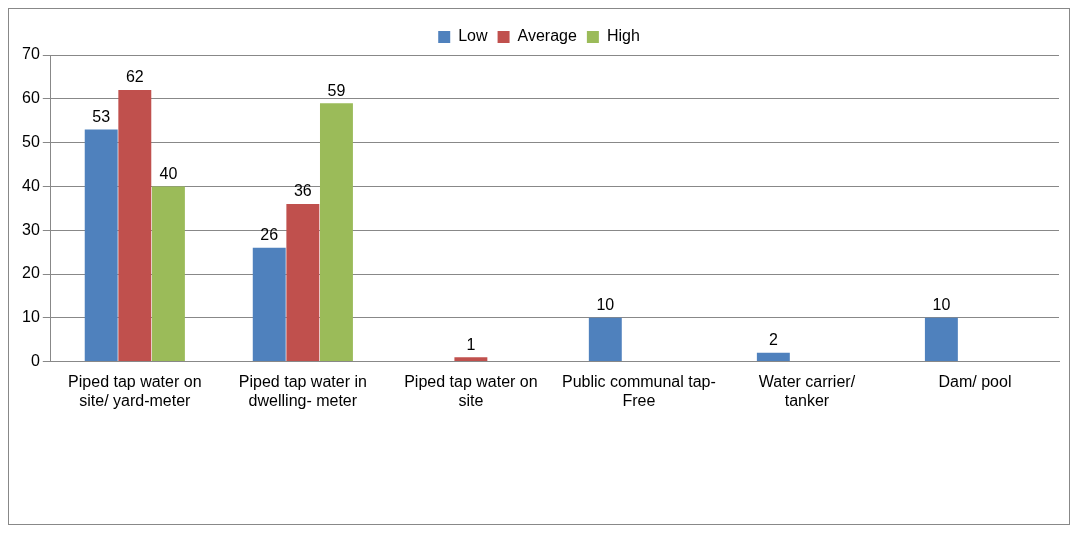 Image resolution: width=1081 pixels, height=533 pixels. I want to click on data-label: 2, so click(773, 340).